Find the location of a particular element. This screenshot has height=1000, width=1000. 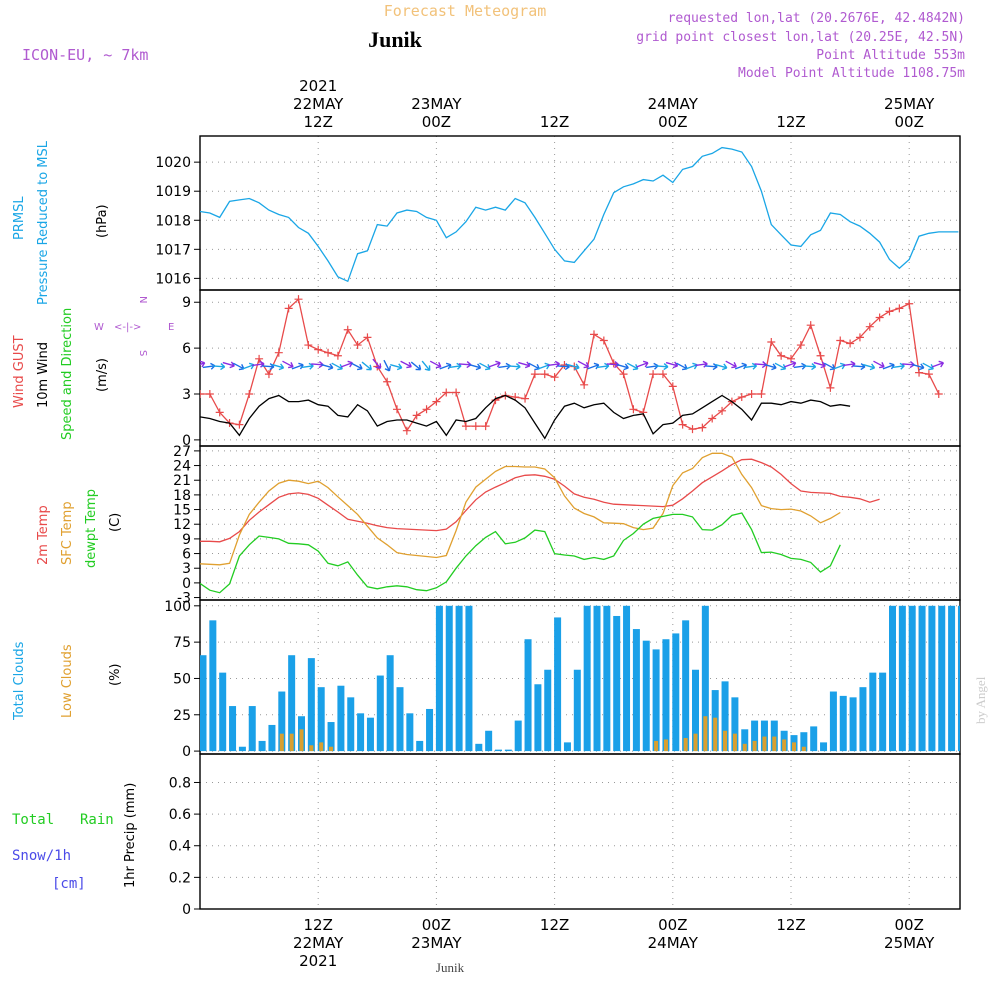

pressure-msl-label: Pressure Reduced to MSL is located at coordinates (43, 222).